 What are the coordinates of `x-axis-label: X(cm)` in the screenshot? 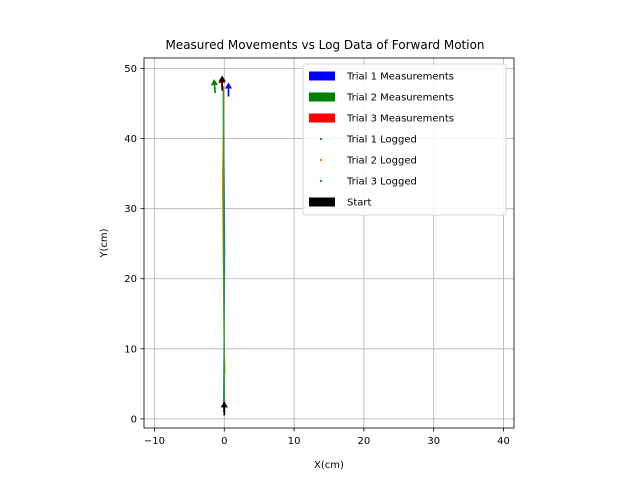 It's located at (329, 465).